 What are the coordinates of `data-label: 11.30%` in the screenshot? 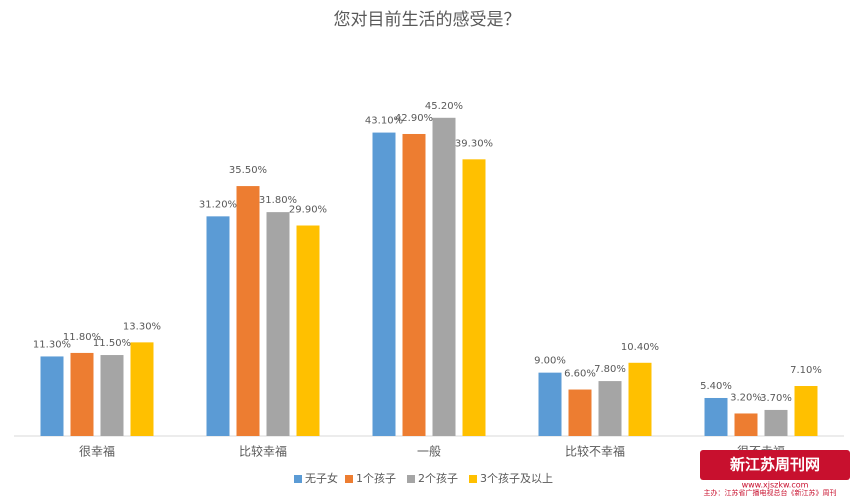 It's located at (52, 344).